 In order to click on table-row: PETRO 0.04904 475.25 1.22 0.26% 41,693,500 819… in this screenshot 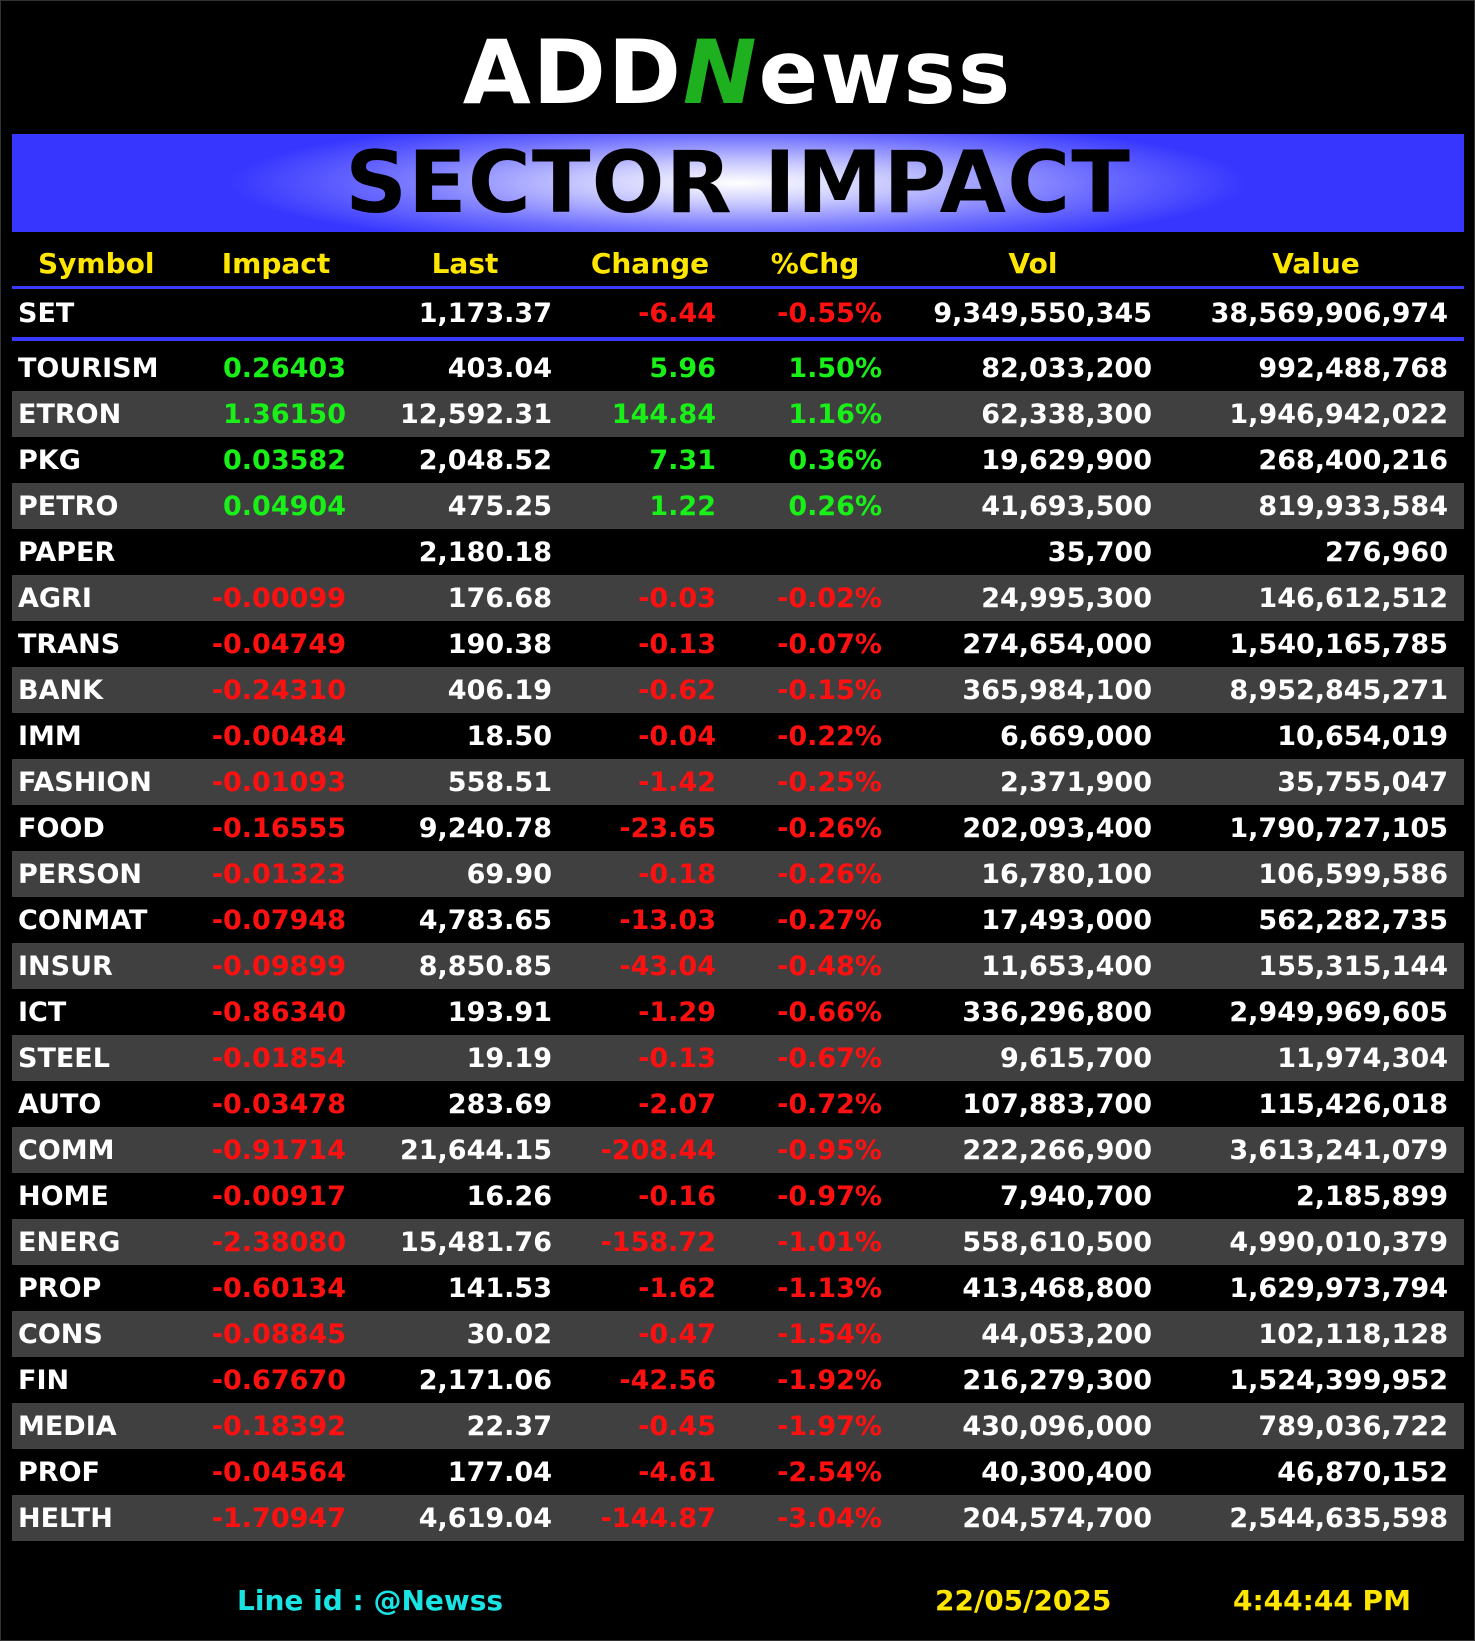, I will do `click(738, 506)`.